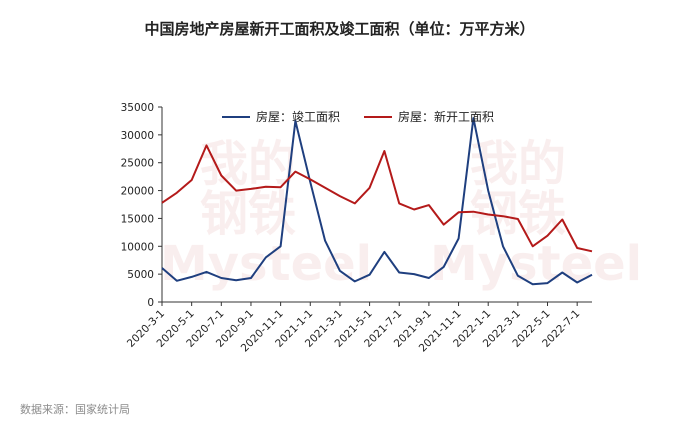  What do you see at coordinates (140, 275) in the screenshot?
I see `y-tick-label: 5000` at bounding box center [140, 275].